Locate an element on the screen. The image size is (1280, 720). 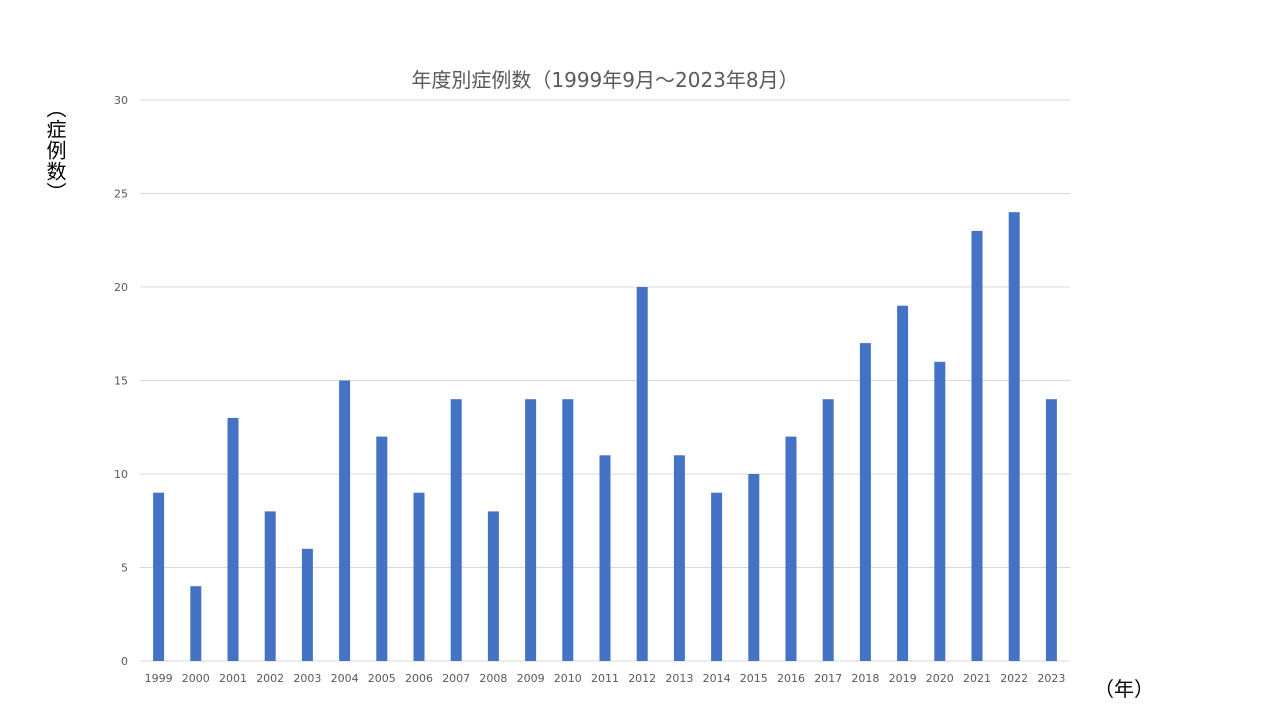
x-tick-label: 2013 is located at coordinates (679, 678).